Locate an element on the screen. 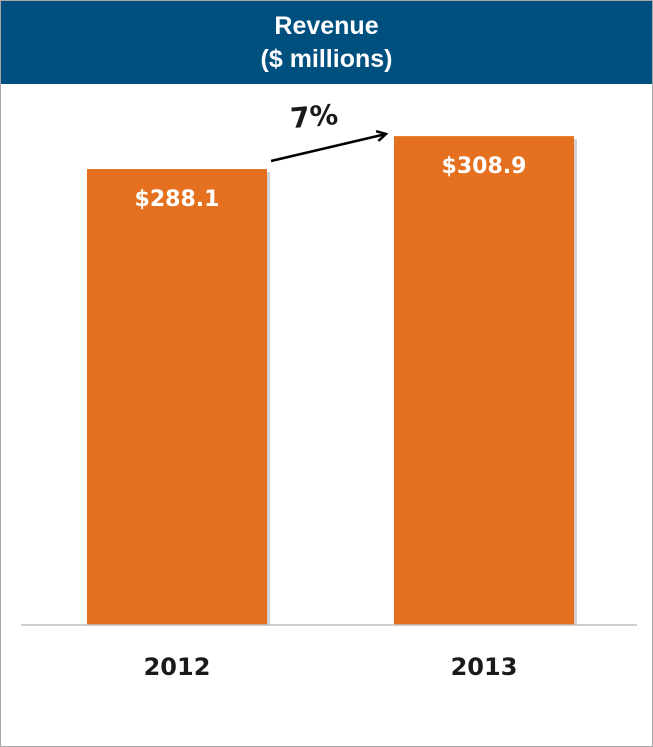 Image resolution: width=653 pixels, height=747 pixels. x-tick-label: 2012 is located at coordinates (177, 667).